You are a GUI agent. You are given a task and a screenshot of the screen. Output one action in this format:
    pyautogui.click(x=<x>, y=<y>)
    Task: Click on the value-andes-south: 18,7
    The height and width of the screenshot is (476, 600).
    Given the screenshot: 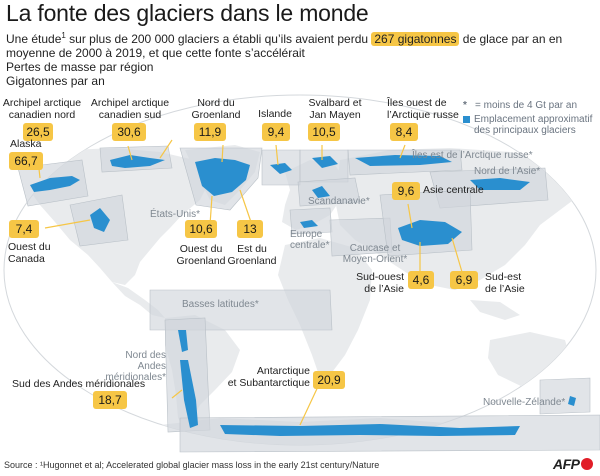 What is the action you would take?
    pyautogui.click(x=110, y=400)
    